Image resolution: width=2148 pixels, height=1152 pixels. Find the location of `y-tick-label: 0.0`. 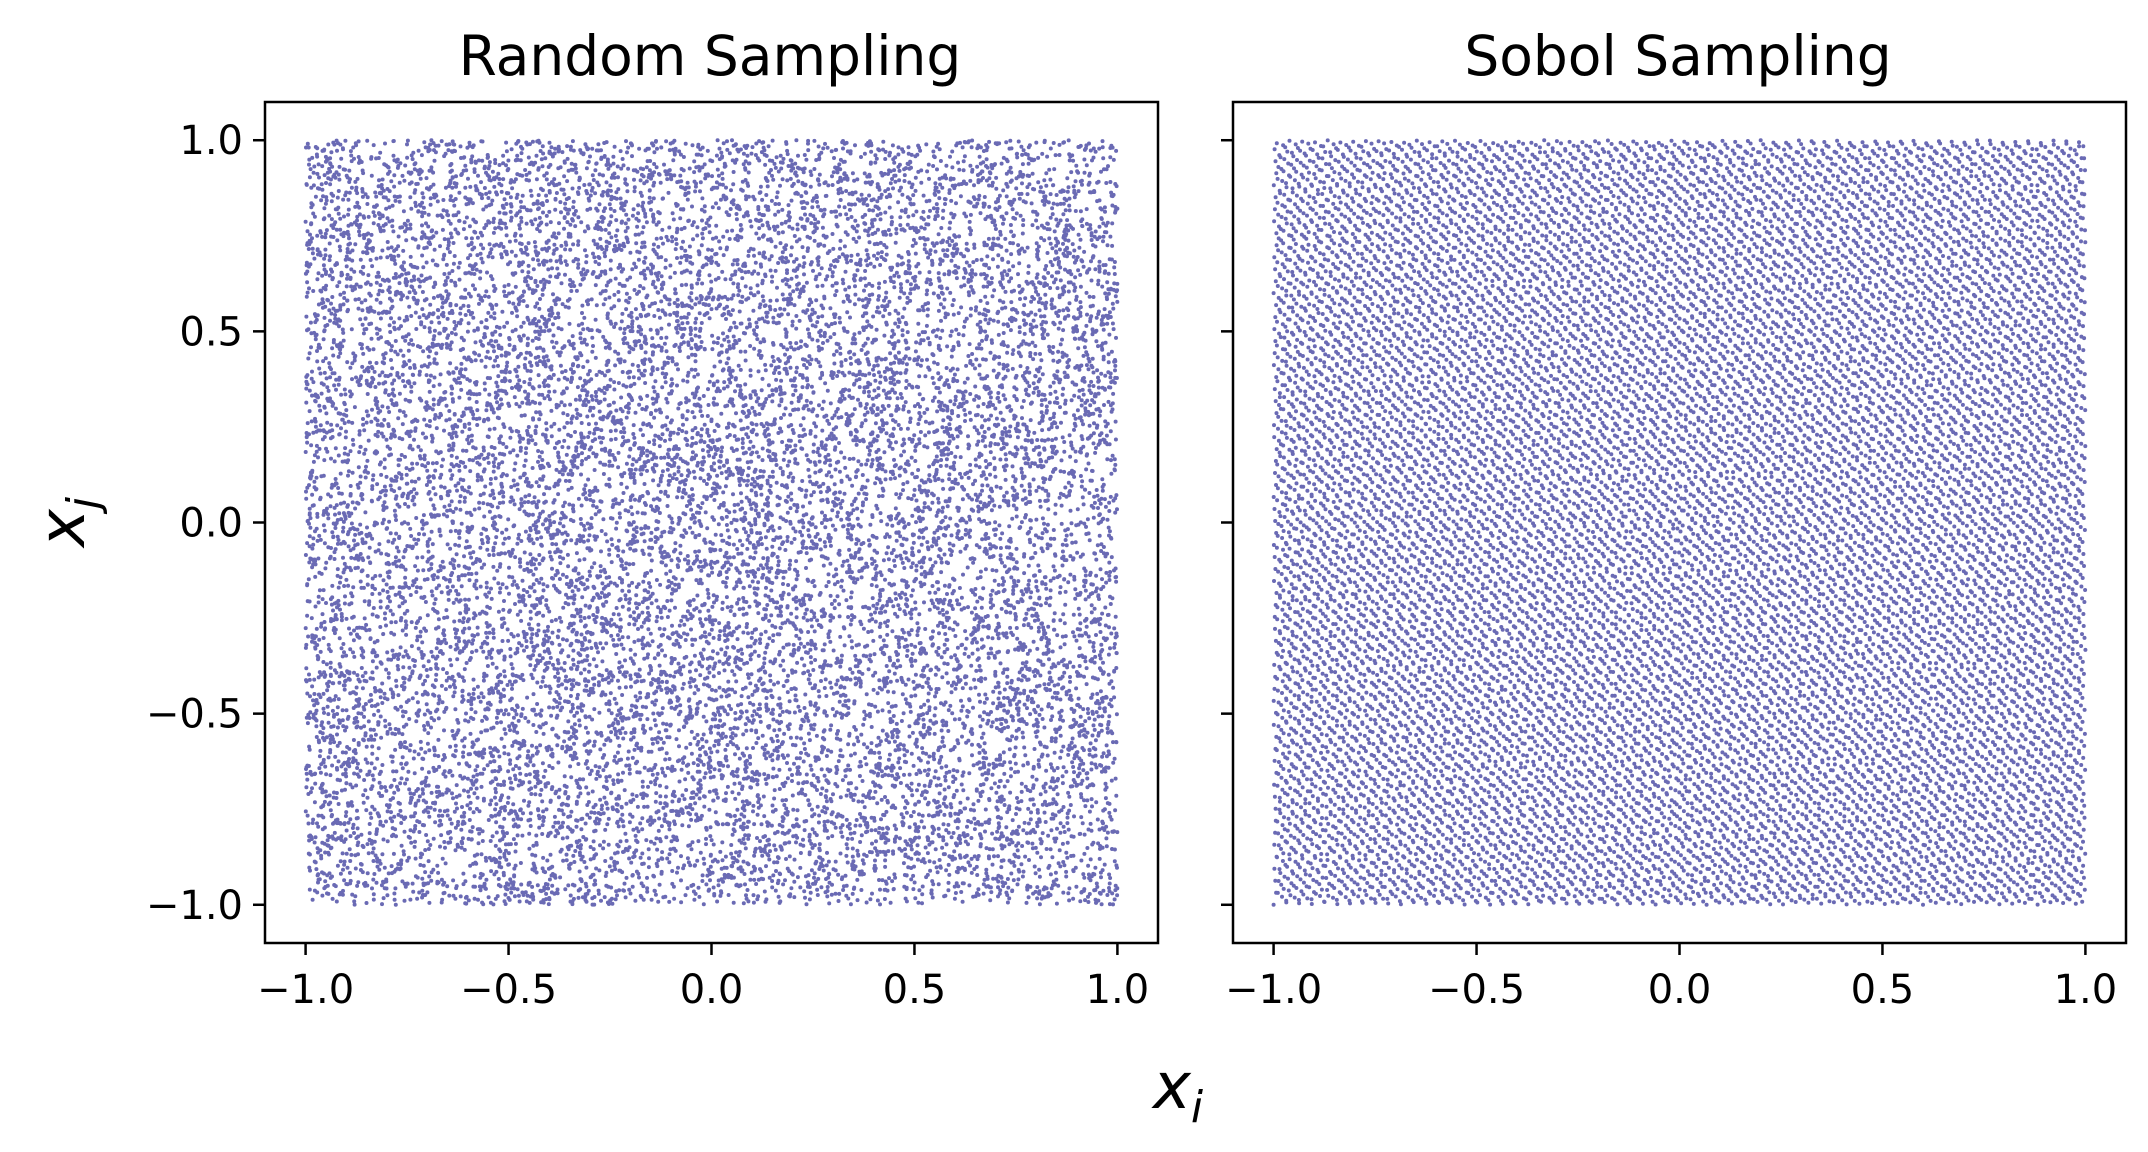

y-tick-label: 0.0 is located at coordinates (211, 524).